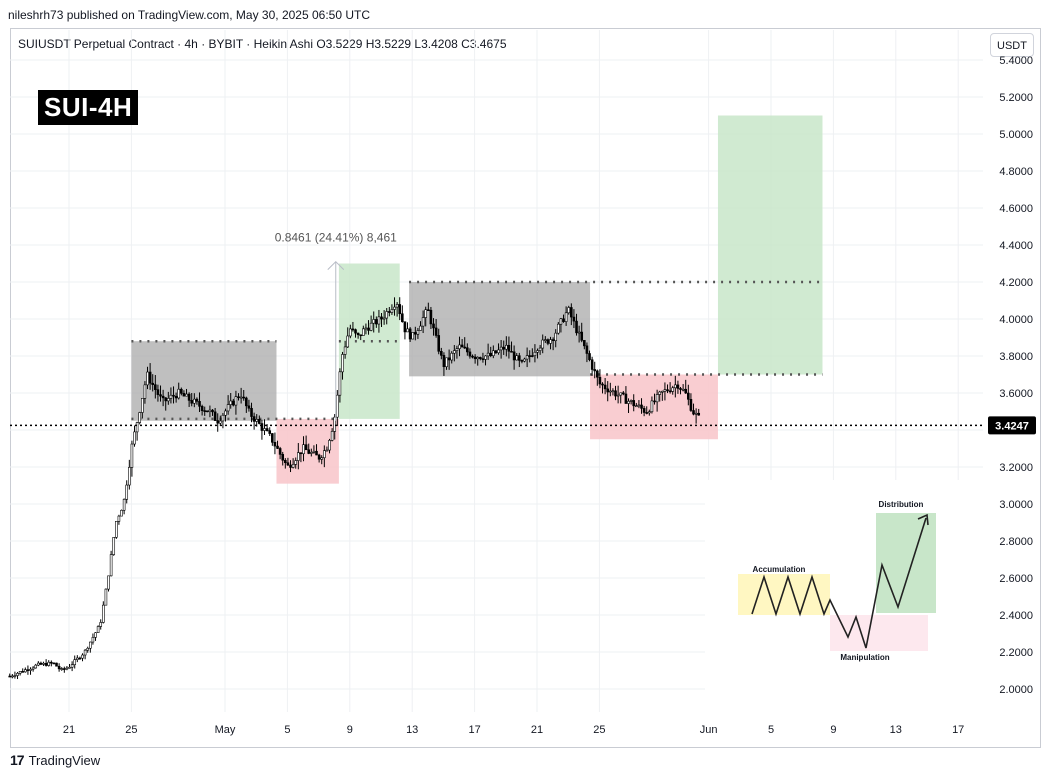  Describe the element at coordinates (336, 238) in the screenshot. I see `measure-label: 0.8461 (24.41%) 8,461` at that location.